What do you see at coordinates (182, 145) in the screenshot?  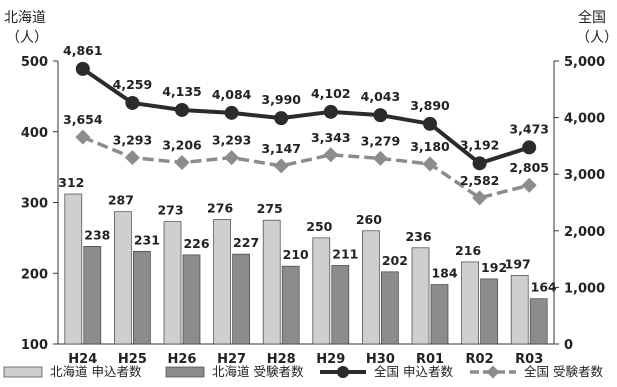 I see `line-data-label: 3,206` at bounding box center [182, 145].